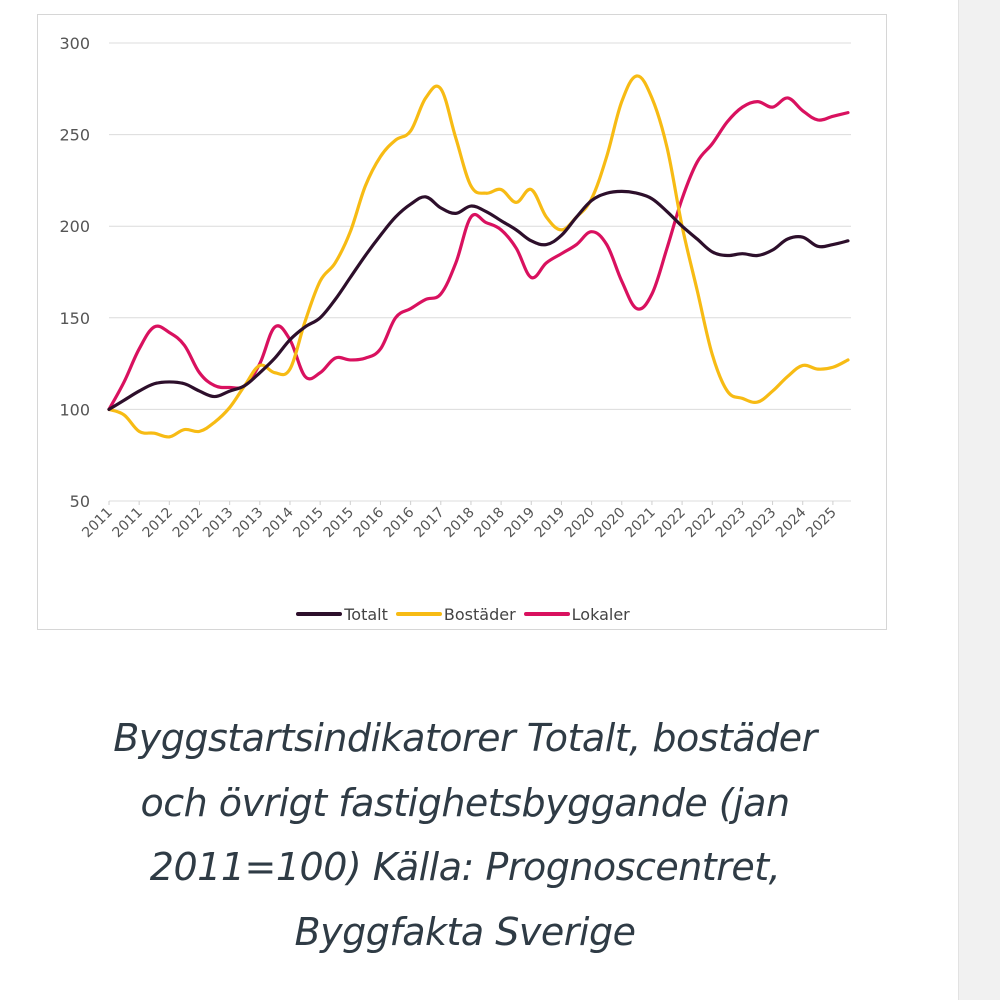 The height and width of the screenshot is (1000, 1000). I want to click on y-tick-label: 200, so click(74, 226).